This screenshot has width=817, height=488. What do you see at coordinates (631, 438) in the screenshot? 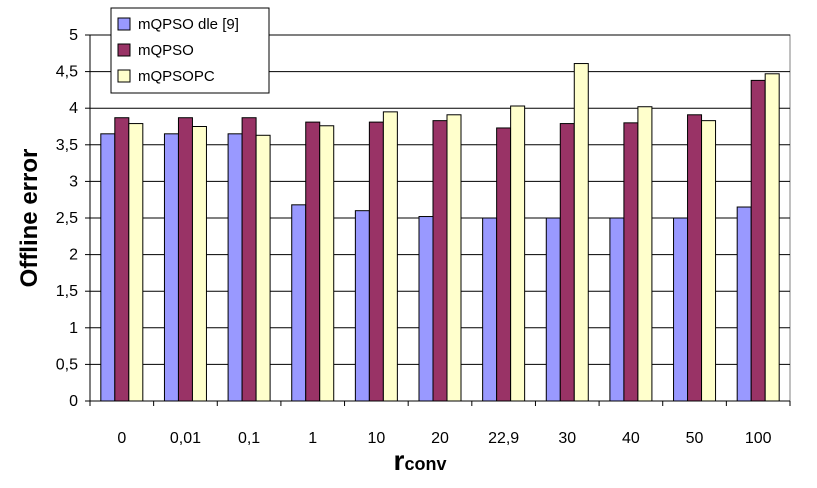
I see `x-tick-label: 40` at bounding box center [631, 438].